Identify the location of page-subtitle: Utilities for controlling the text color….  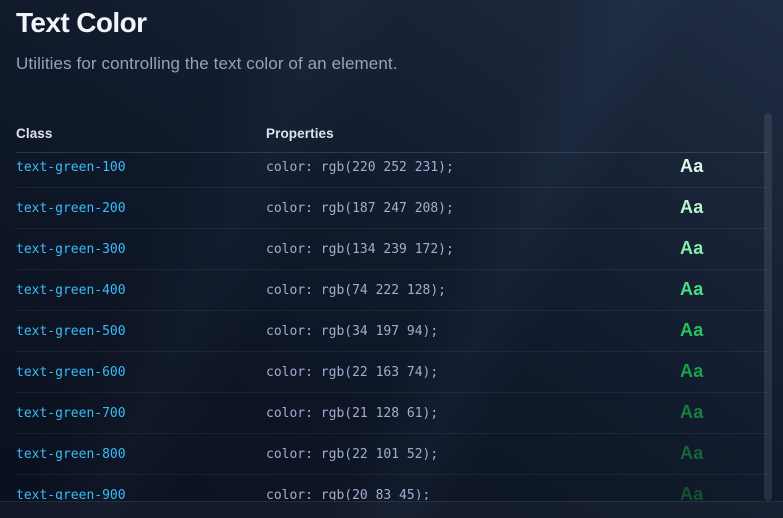
(207, 63).